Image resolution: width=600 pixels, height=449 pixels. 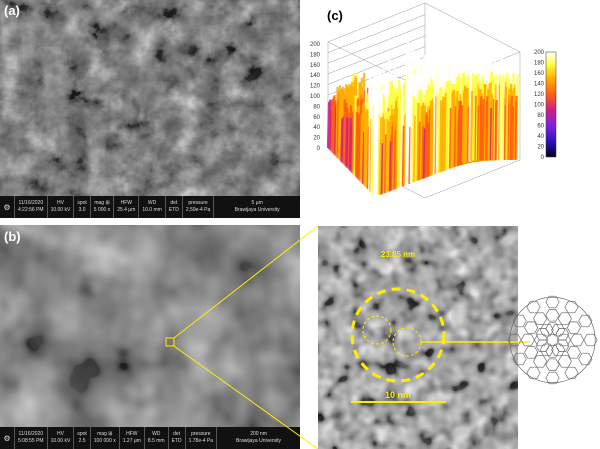 What do you see at coordinates (540, 148) in the screenshot?
I see `colorbar-tick-label: 20` at bounding box center [540, 148].